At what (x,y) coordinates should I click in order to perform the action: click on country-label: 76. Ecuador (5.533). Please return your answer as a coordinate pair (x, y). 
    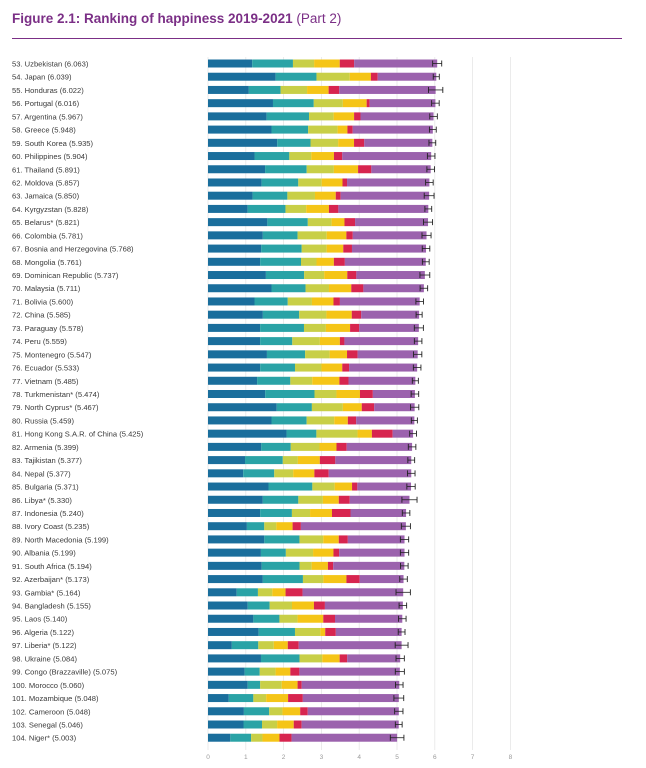
    Looking at the image, I should click on (46, 368).